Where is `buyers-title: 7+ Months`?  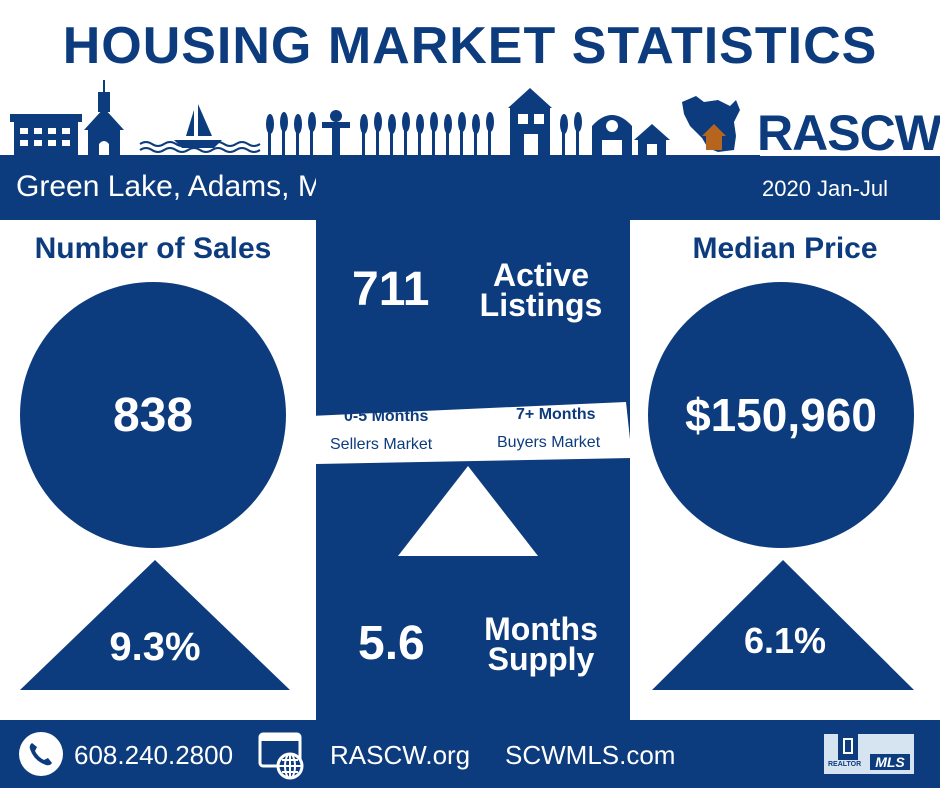
buyers-title: 7+ Months is located at coordinates (556, 414).